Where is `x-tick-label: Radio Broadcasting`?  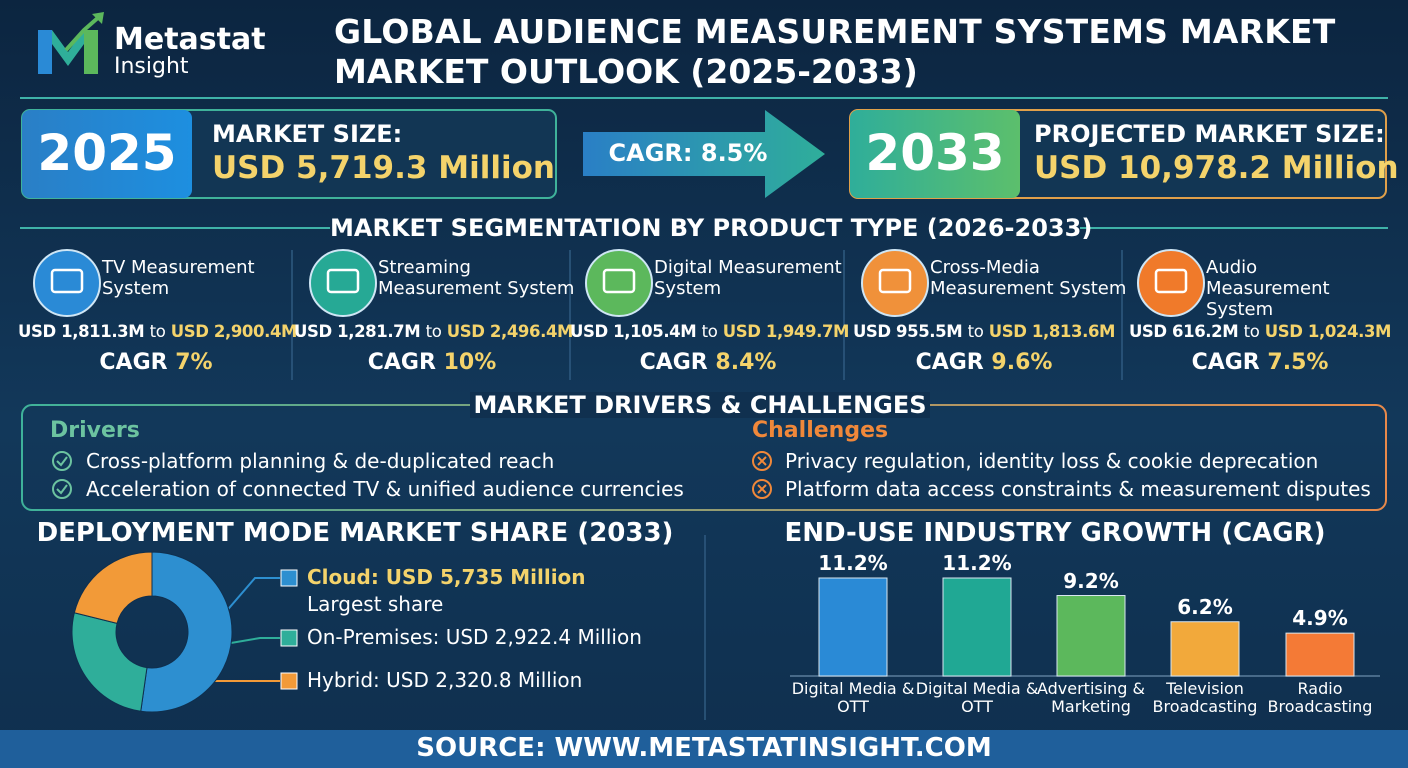
x-tick-label: Radio Broadcasting is located at coordinates (1320, 697).